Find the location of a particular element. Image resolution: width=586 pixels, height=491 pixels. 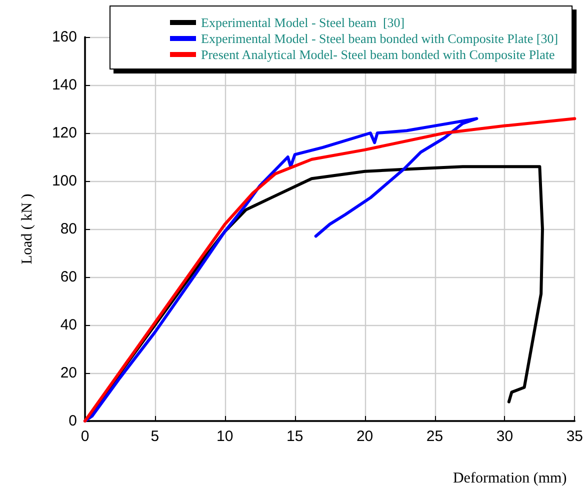

y-tick-label: 160 is located at coordinates (64, 37).